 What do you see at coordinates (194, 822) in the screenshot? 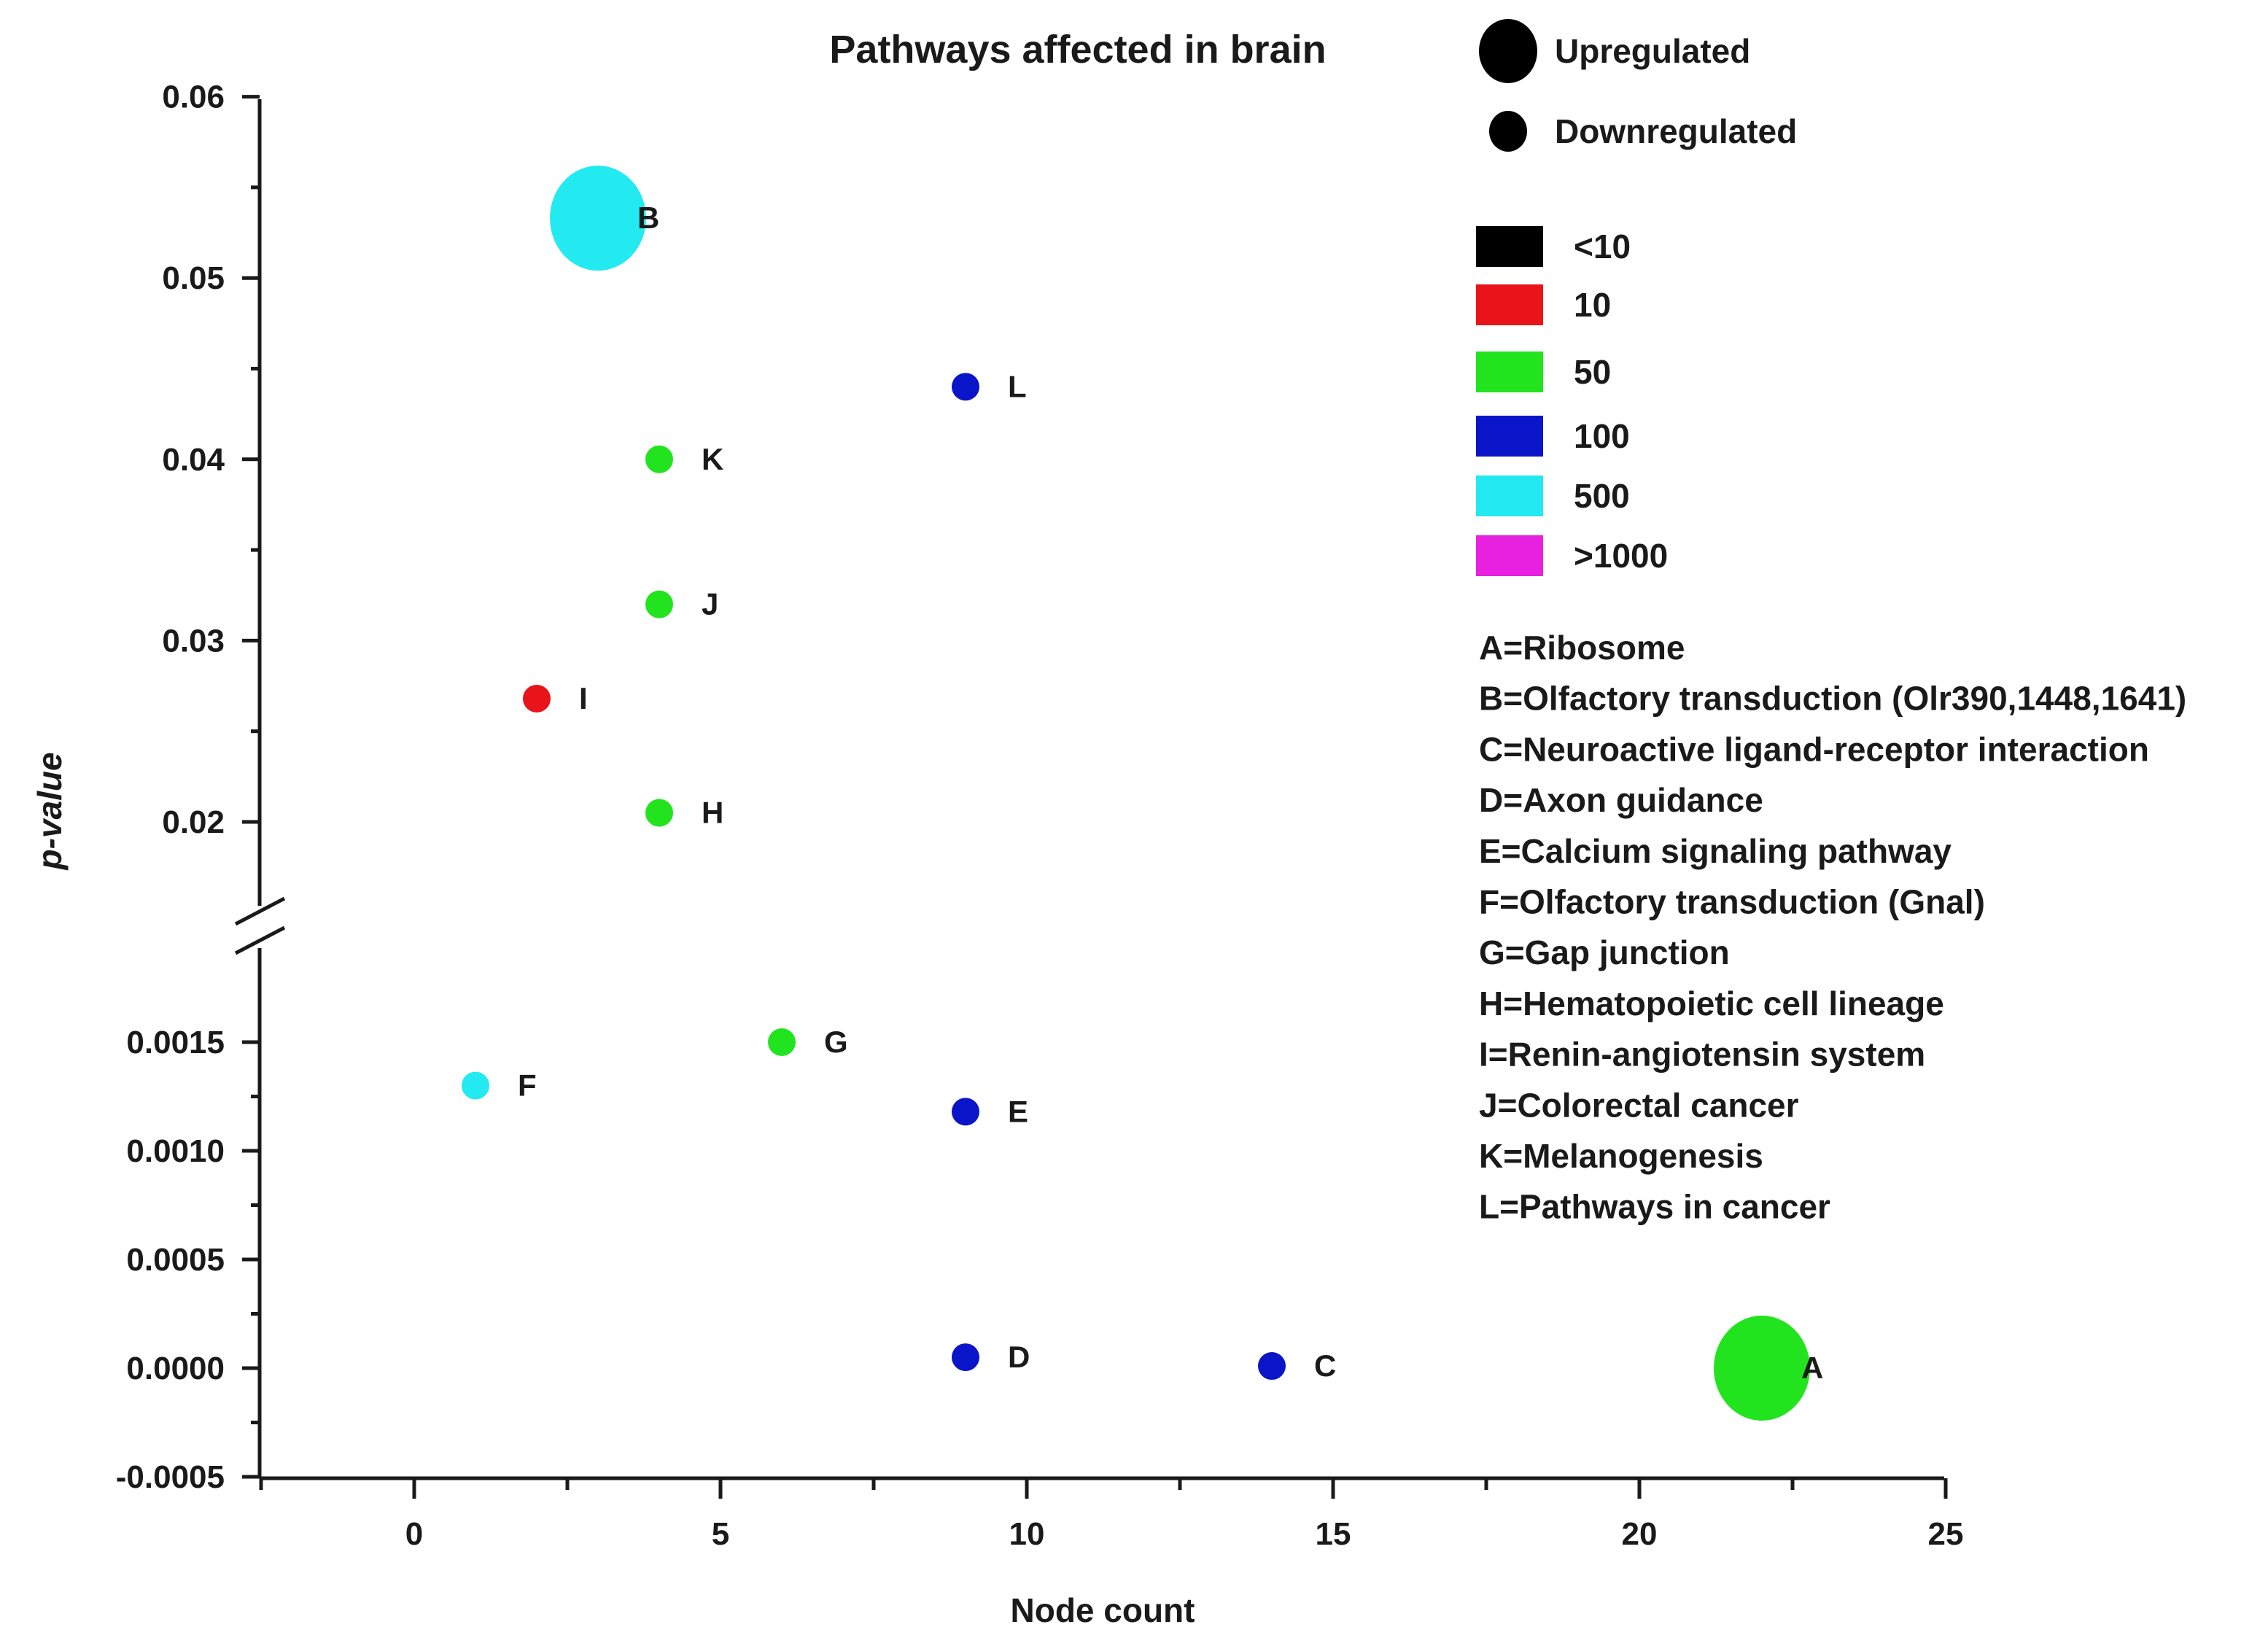
I see `y-tick-label: 0.02` at bounding box center [194, 822].